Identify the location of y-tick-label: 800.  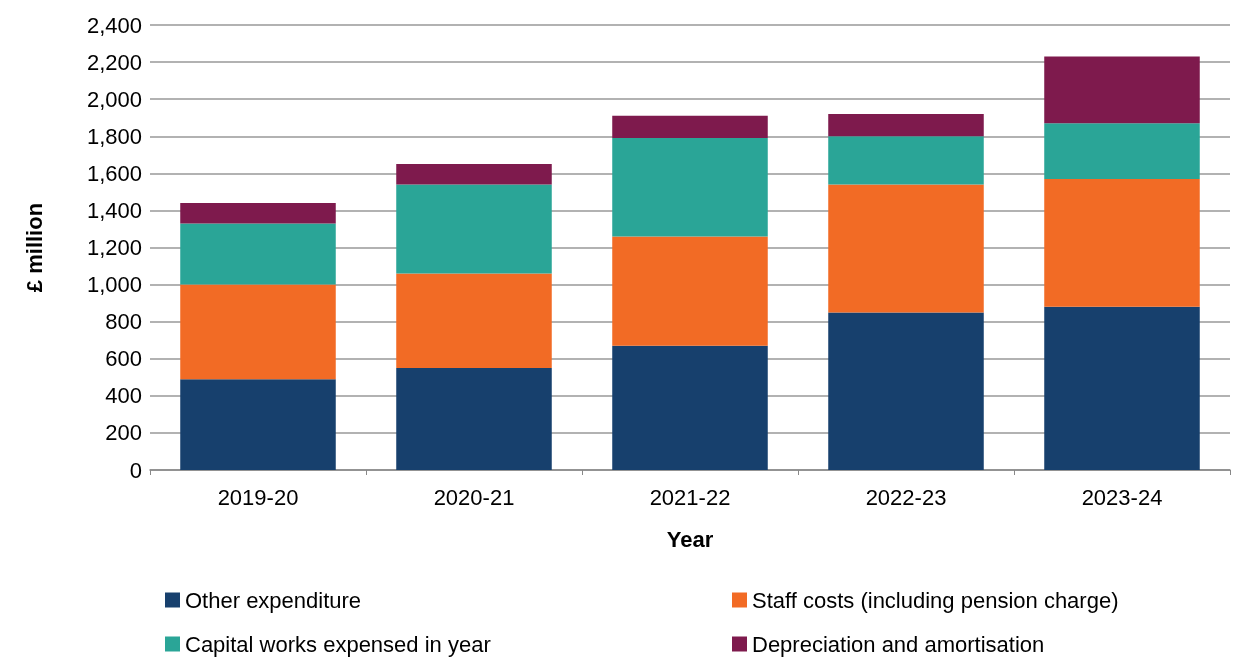
(123, 322).